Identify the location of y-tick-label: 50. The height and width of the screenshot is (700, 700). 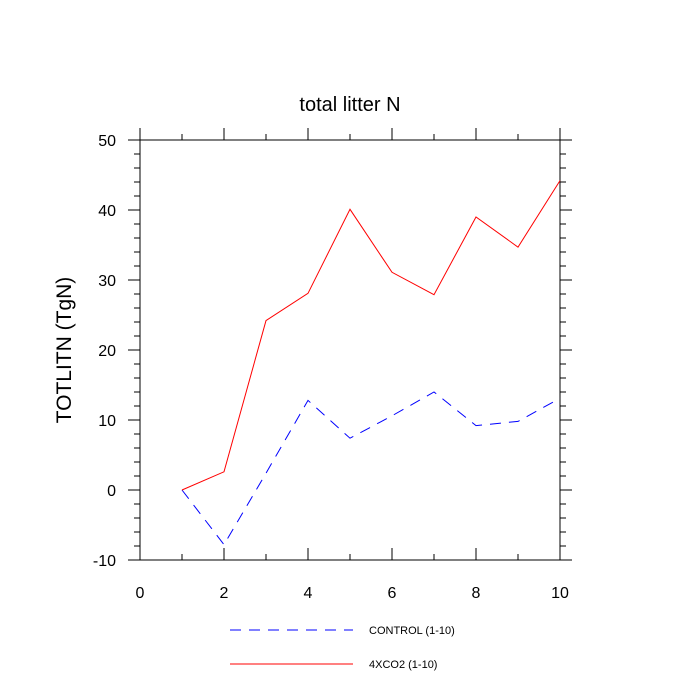
(107, 141).